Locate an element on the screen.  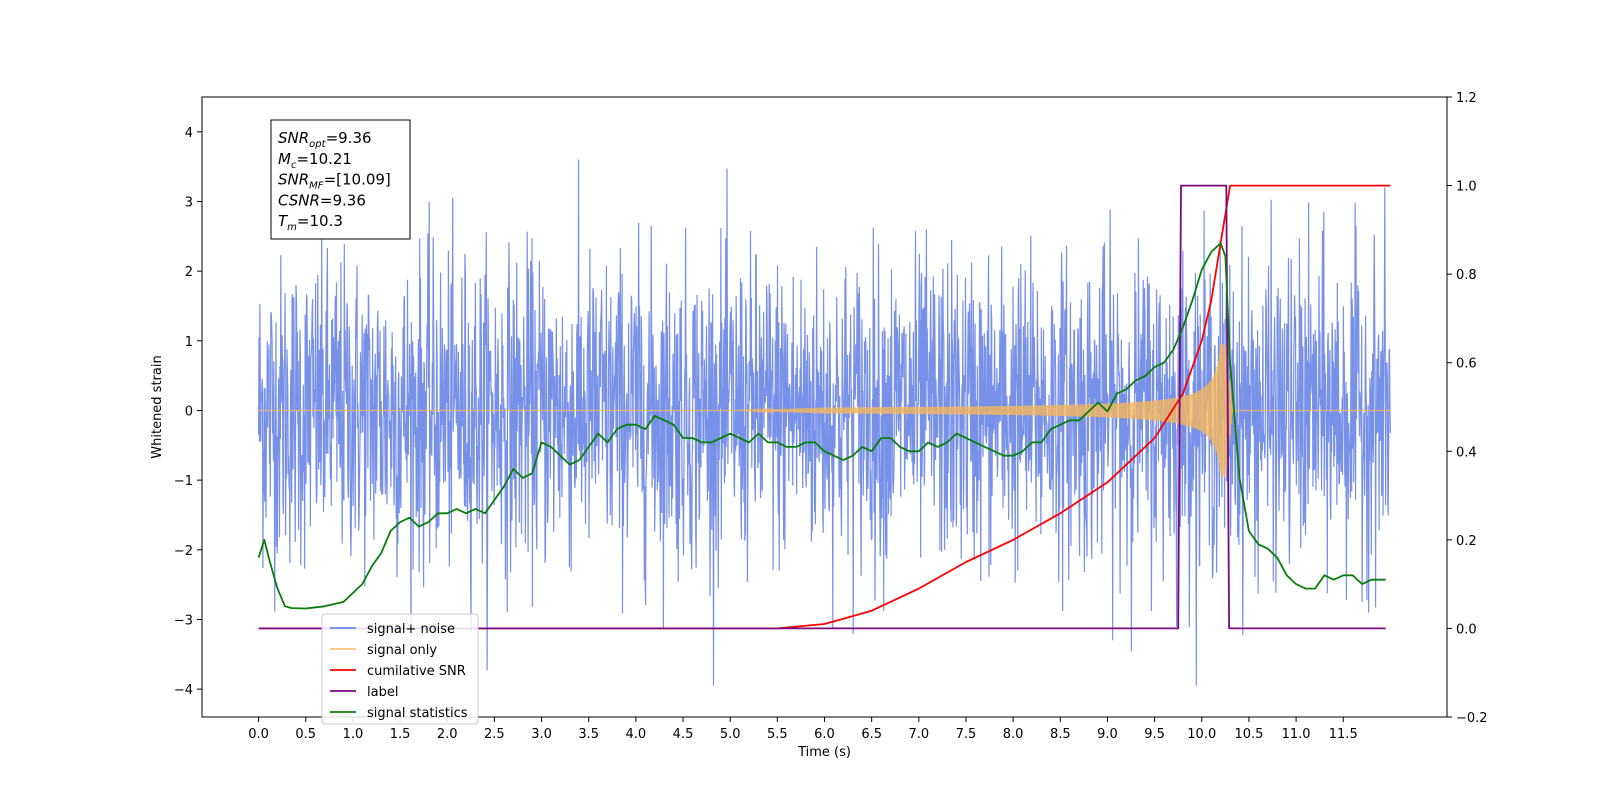
annotation-box-frame is located at coordinates (340, 179).